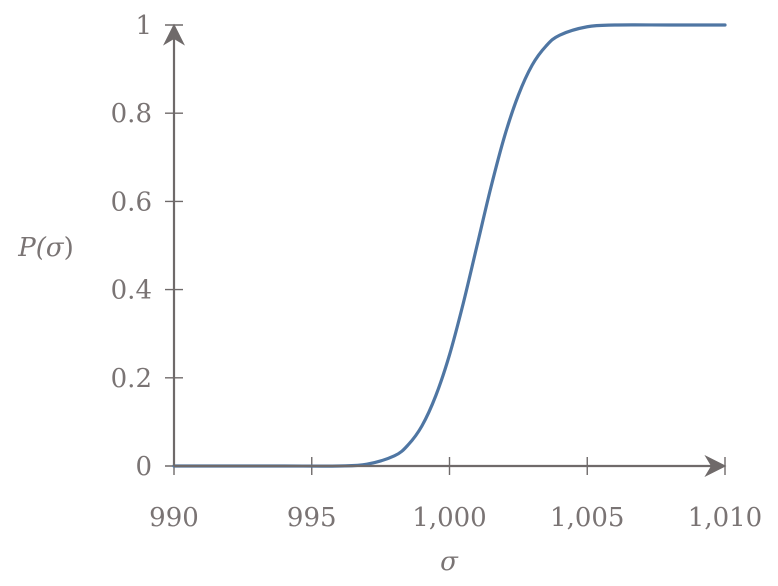 The height and width of the screenshot is (586, 778). Describe the element at coordinates (449, 562) in the screenshot. I see `x-axis-label: σ` at that location.